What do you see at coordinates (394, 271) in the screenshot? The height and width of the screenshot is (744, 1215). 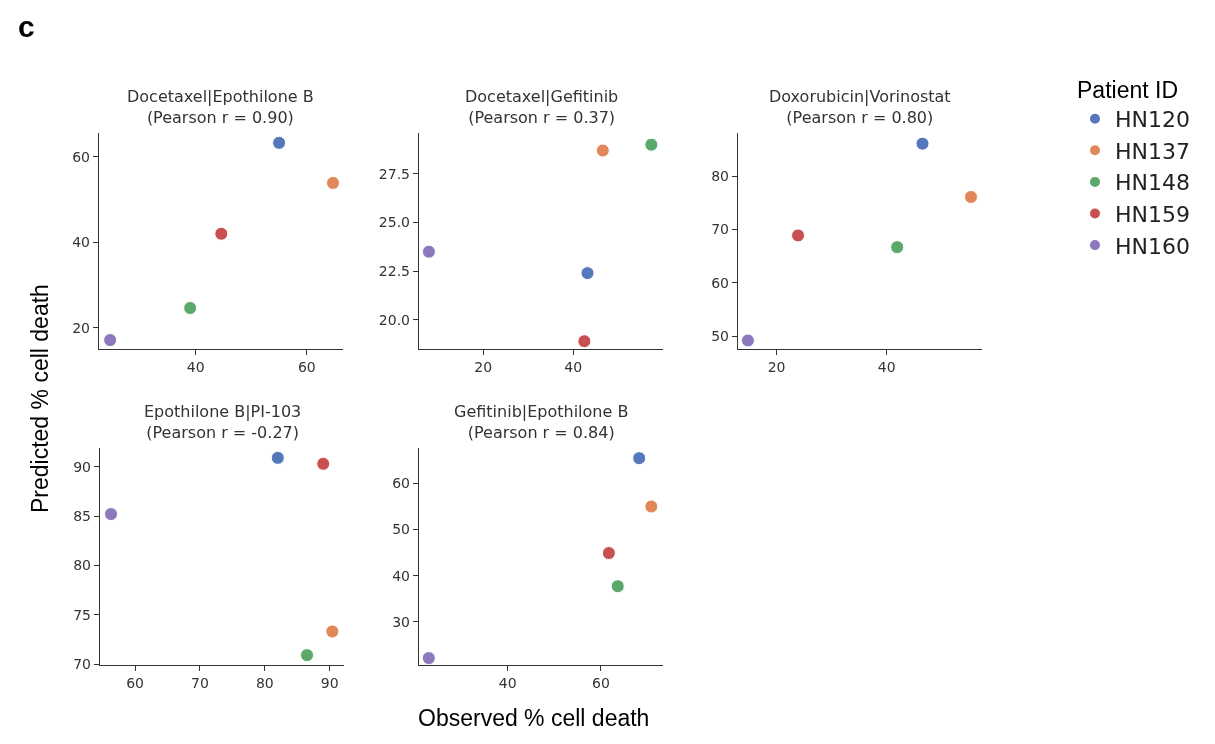 I see `y-tick-label: 22.5` at bounding box center [394, 271].